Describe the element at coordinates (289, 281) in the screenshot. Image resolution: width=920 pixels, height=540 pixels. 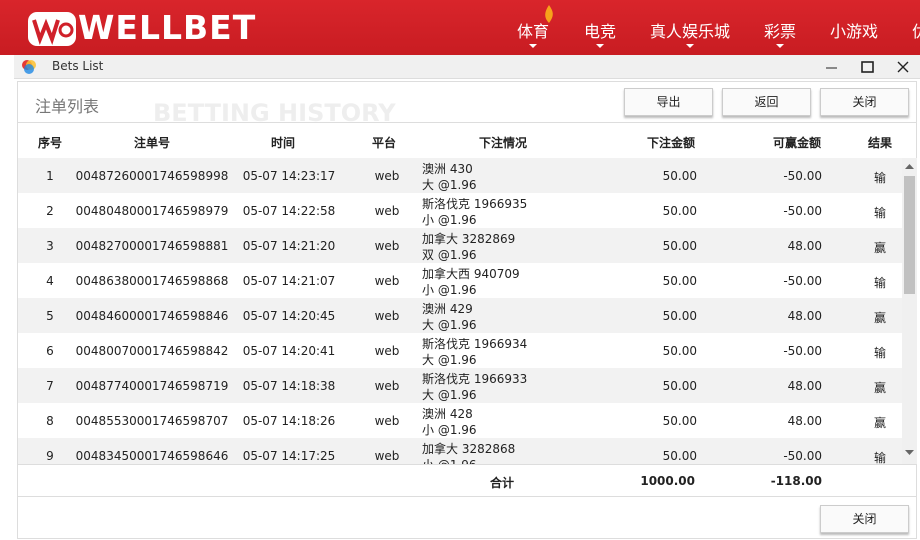
I see `cell: 05-07 14:21:07` at that location.